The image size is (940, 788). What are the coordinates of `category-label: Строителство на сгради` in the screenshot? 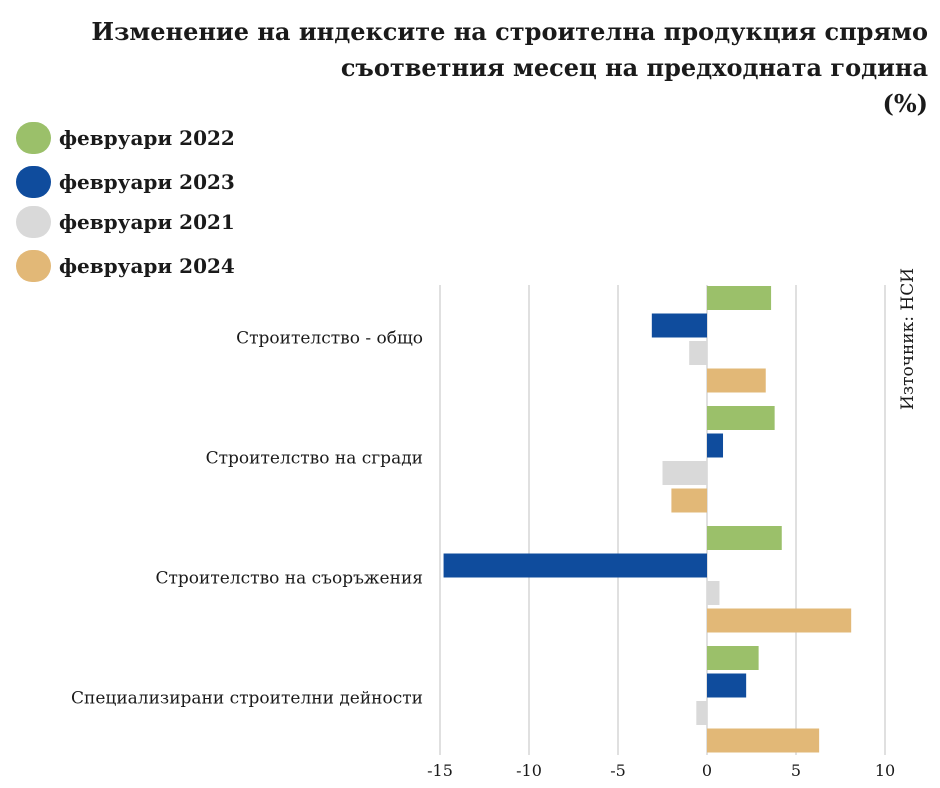 It's located at (314, 459).